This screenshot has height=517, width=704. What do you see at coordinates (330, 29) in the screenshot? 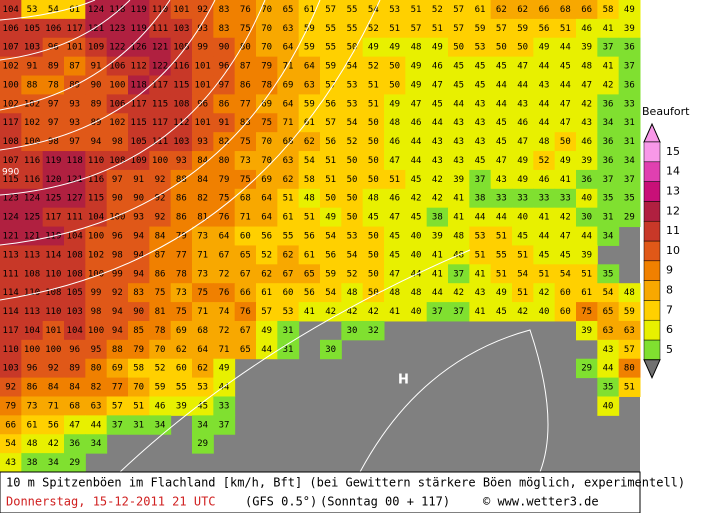
I see `gust-value: 55` at bounding box center [330, 29].